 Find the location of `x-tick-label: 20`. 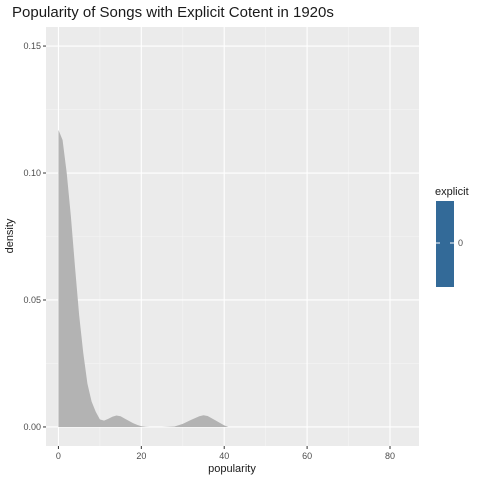

x-tick-label: 20 is located at coordinates (141, 456).